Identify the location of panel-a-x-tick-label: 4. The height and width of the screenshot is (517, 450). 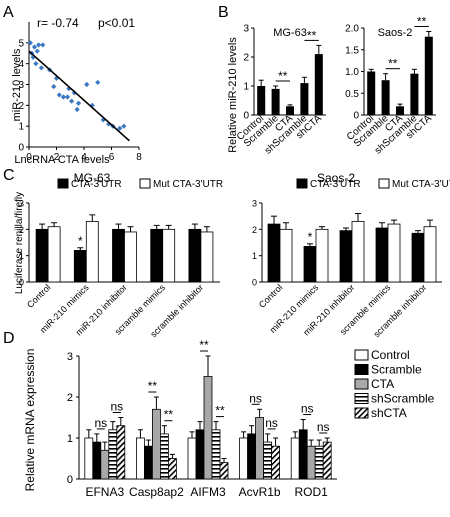
(84, 157).